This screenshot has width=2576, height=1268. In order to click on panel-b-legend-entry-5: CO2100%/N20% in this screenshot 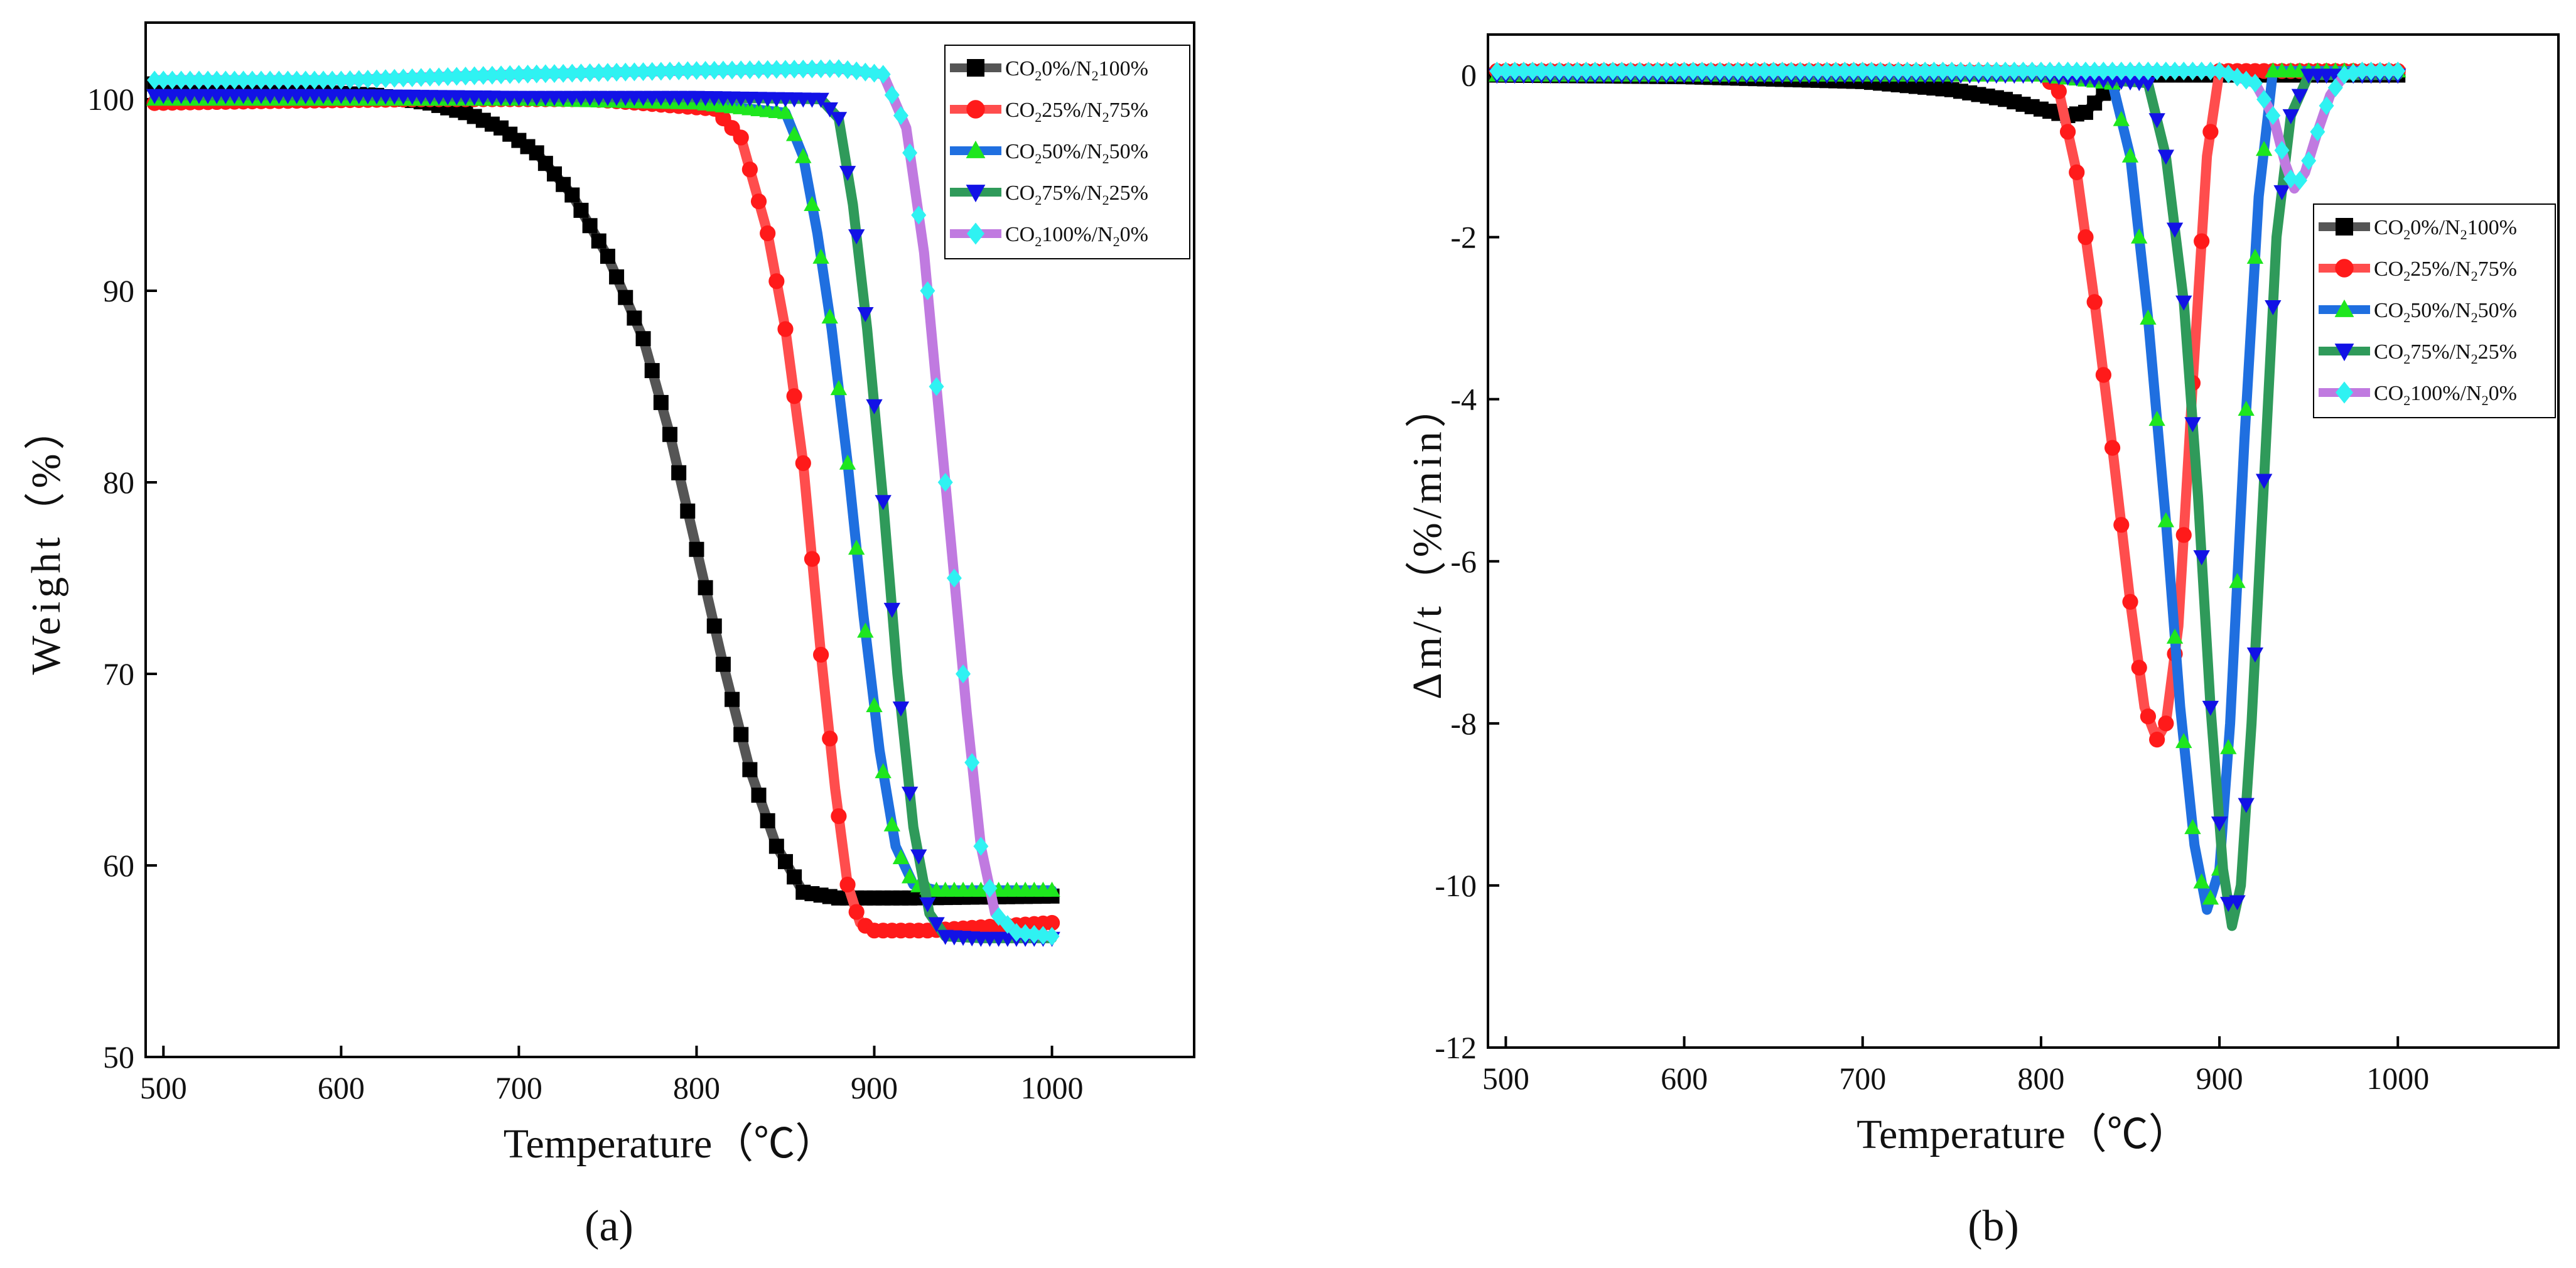, I will do `click(2418, 394)`.